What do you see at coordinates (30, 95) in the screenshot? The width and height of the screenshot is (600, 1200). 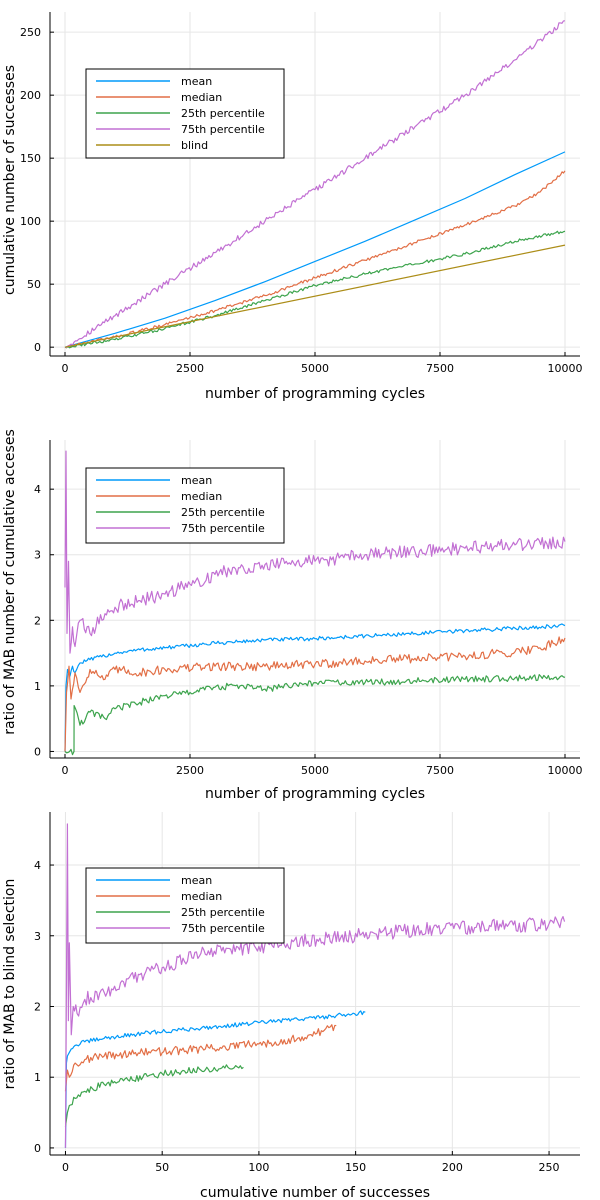 I see `y-tick-label: 200` at bounding box center [30, 95].